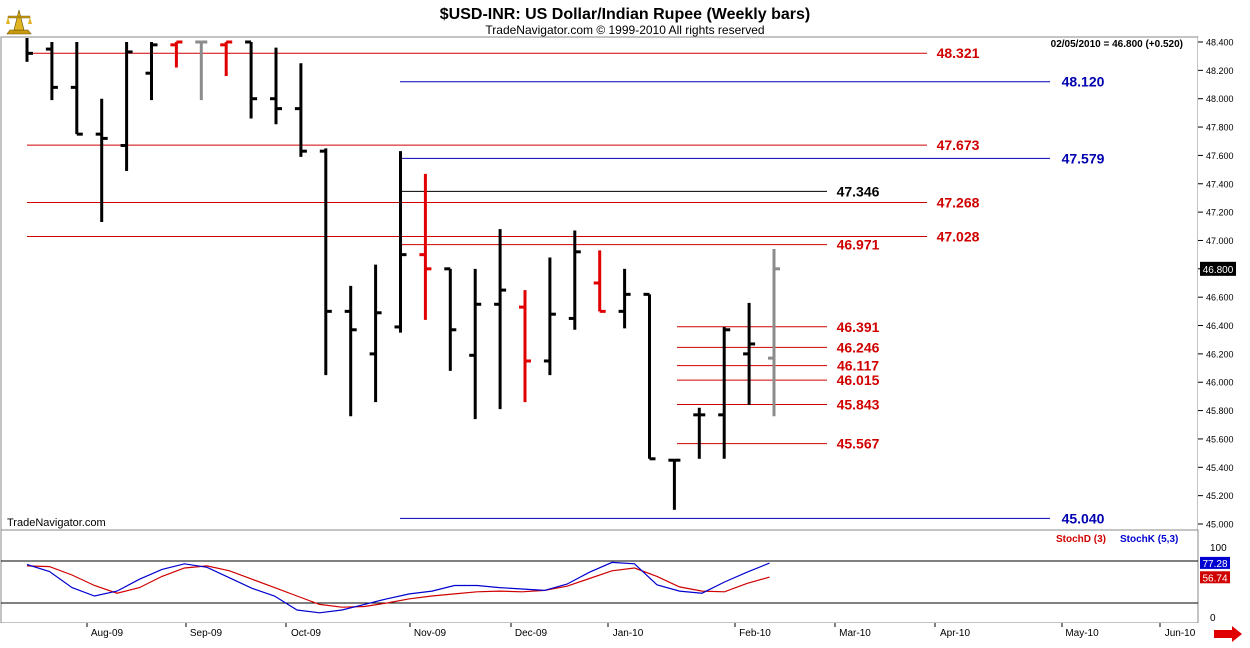 Image resolution: width=1250 pixels, height=648 pixels. I want to click on scroll-right-arrow-icon, so click(1228, 634).